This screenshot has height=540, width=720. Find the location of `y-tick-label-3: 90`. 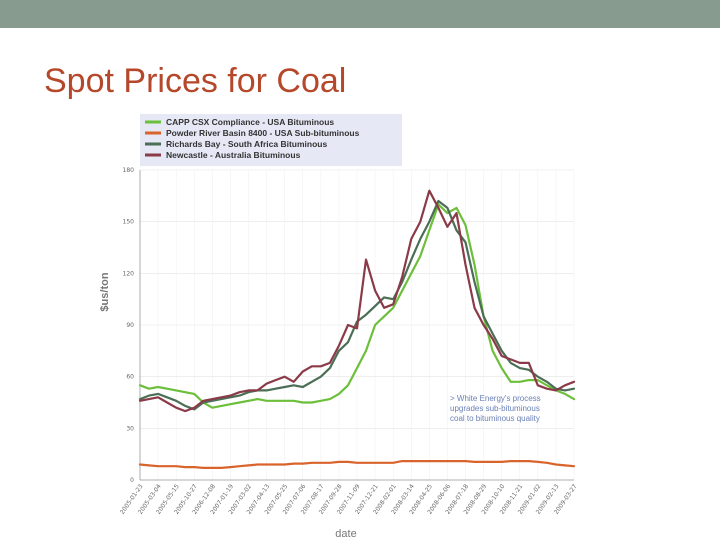

y-tick-label-3: 90 is located at coordinates (130, 325).